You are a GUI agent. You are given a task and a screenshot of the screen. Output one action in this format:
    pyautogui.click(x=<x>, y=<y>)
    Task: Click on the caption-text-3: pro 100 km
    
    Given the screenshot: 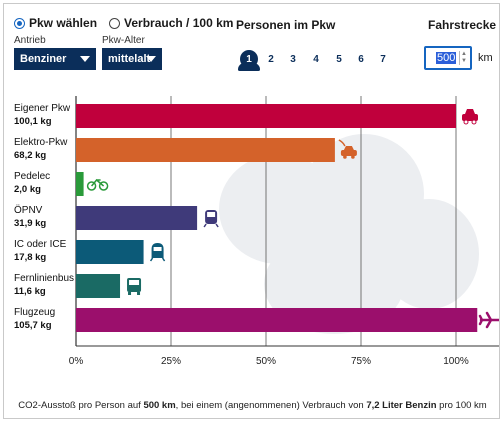 What is the action you would take?
    pyautogui.click(x=461, y=405)
    